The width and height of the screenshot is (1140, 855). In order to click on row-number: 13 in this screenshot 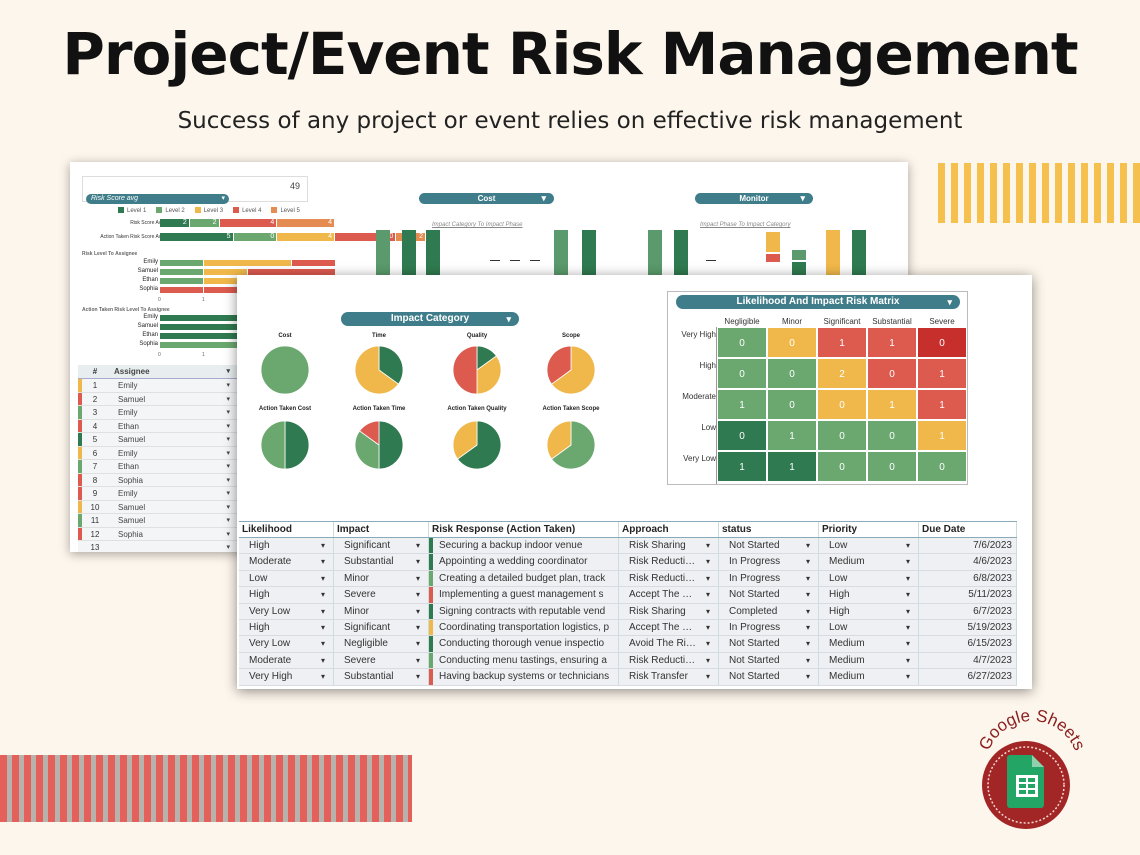, I will do `click(95, 547)`.